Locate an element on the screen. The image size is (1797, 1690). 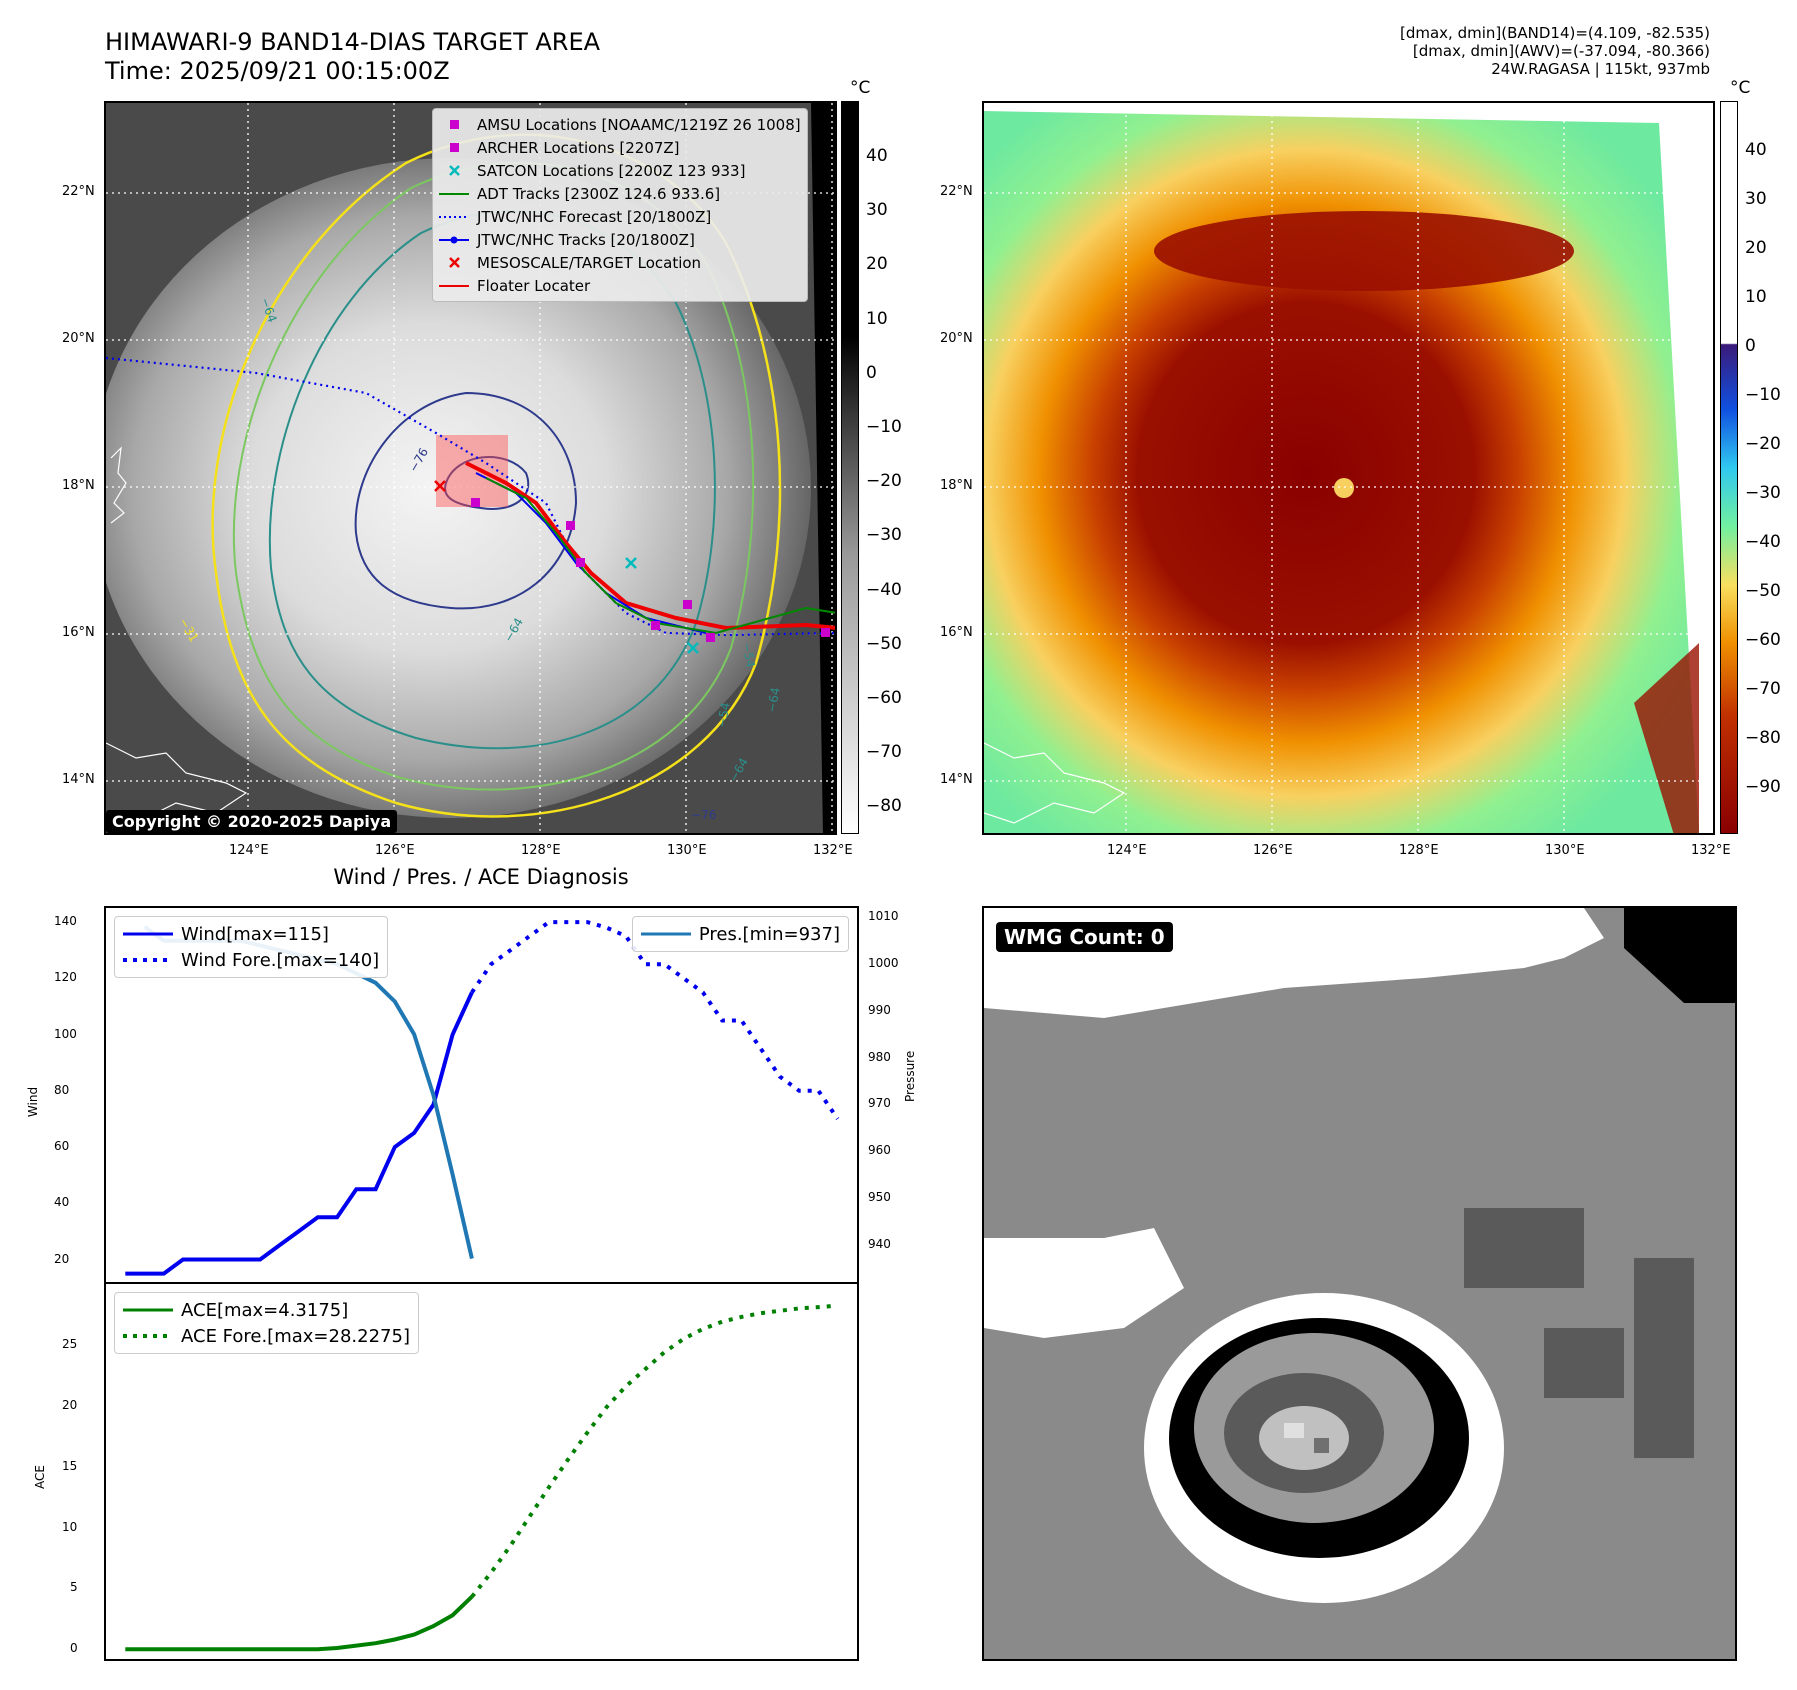
satcon-markers is located at coordinates (662, 605).